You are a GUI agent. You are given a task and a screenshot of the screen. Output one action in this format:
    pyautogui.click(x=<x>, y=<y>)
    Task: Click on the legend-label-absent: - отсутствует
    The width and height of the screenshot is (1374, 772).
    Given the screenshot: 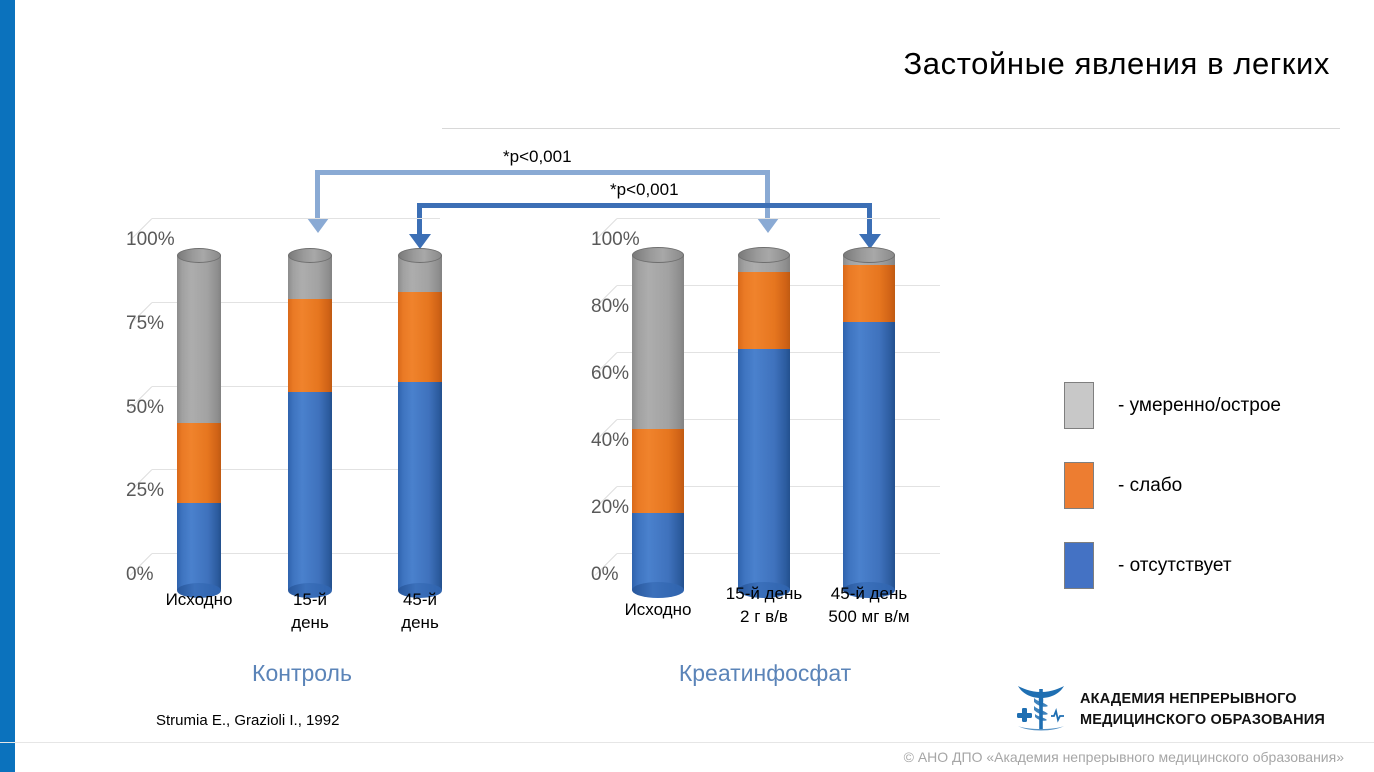 What is the action you would take?
    pyautogui.click(x=1175, y=565)
    